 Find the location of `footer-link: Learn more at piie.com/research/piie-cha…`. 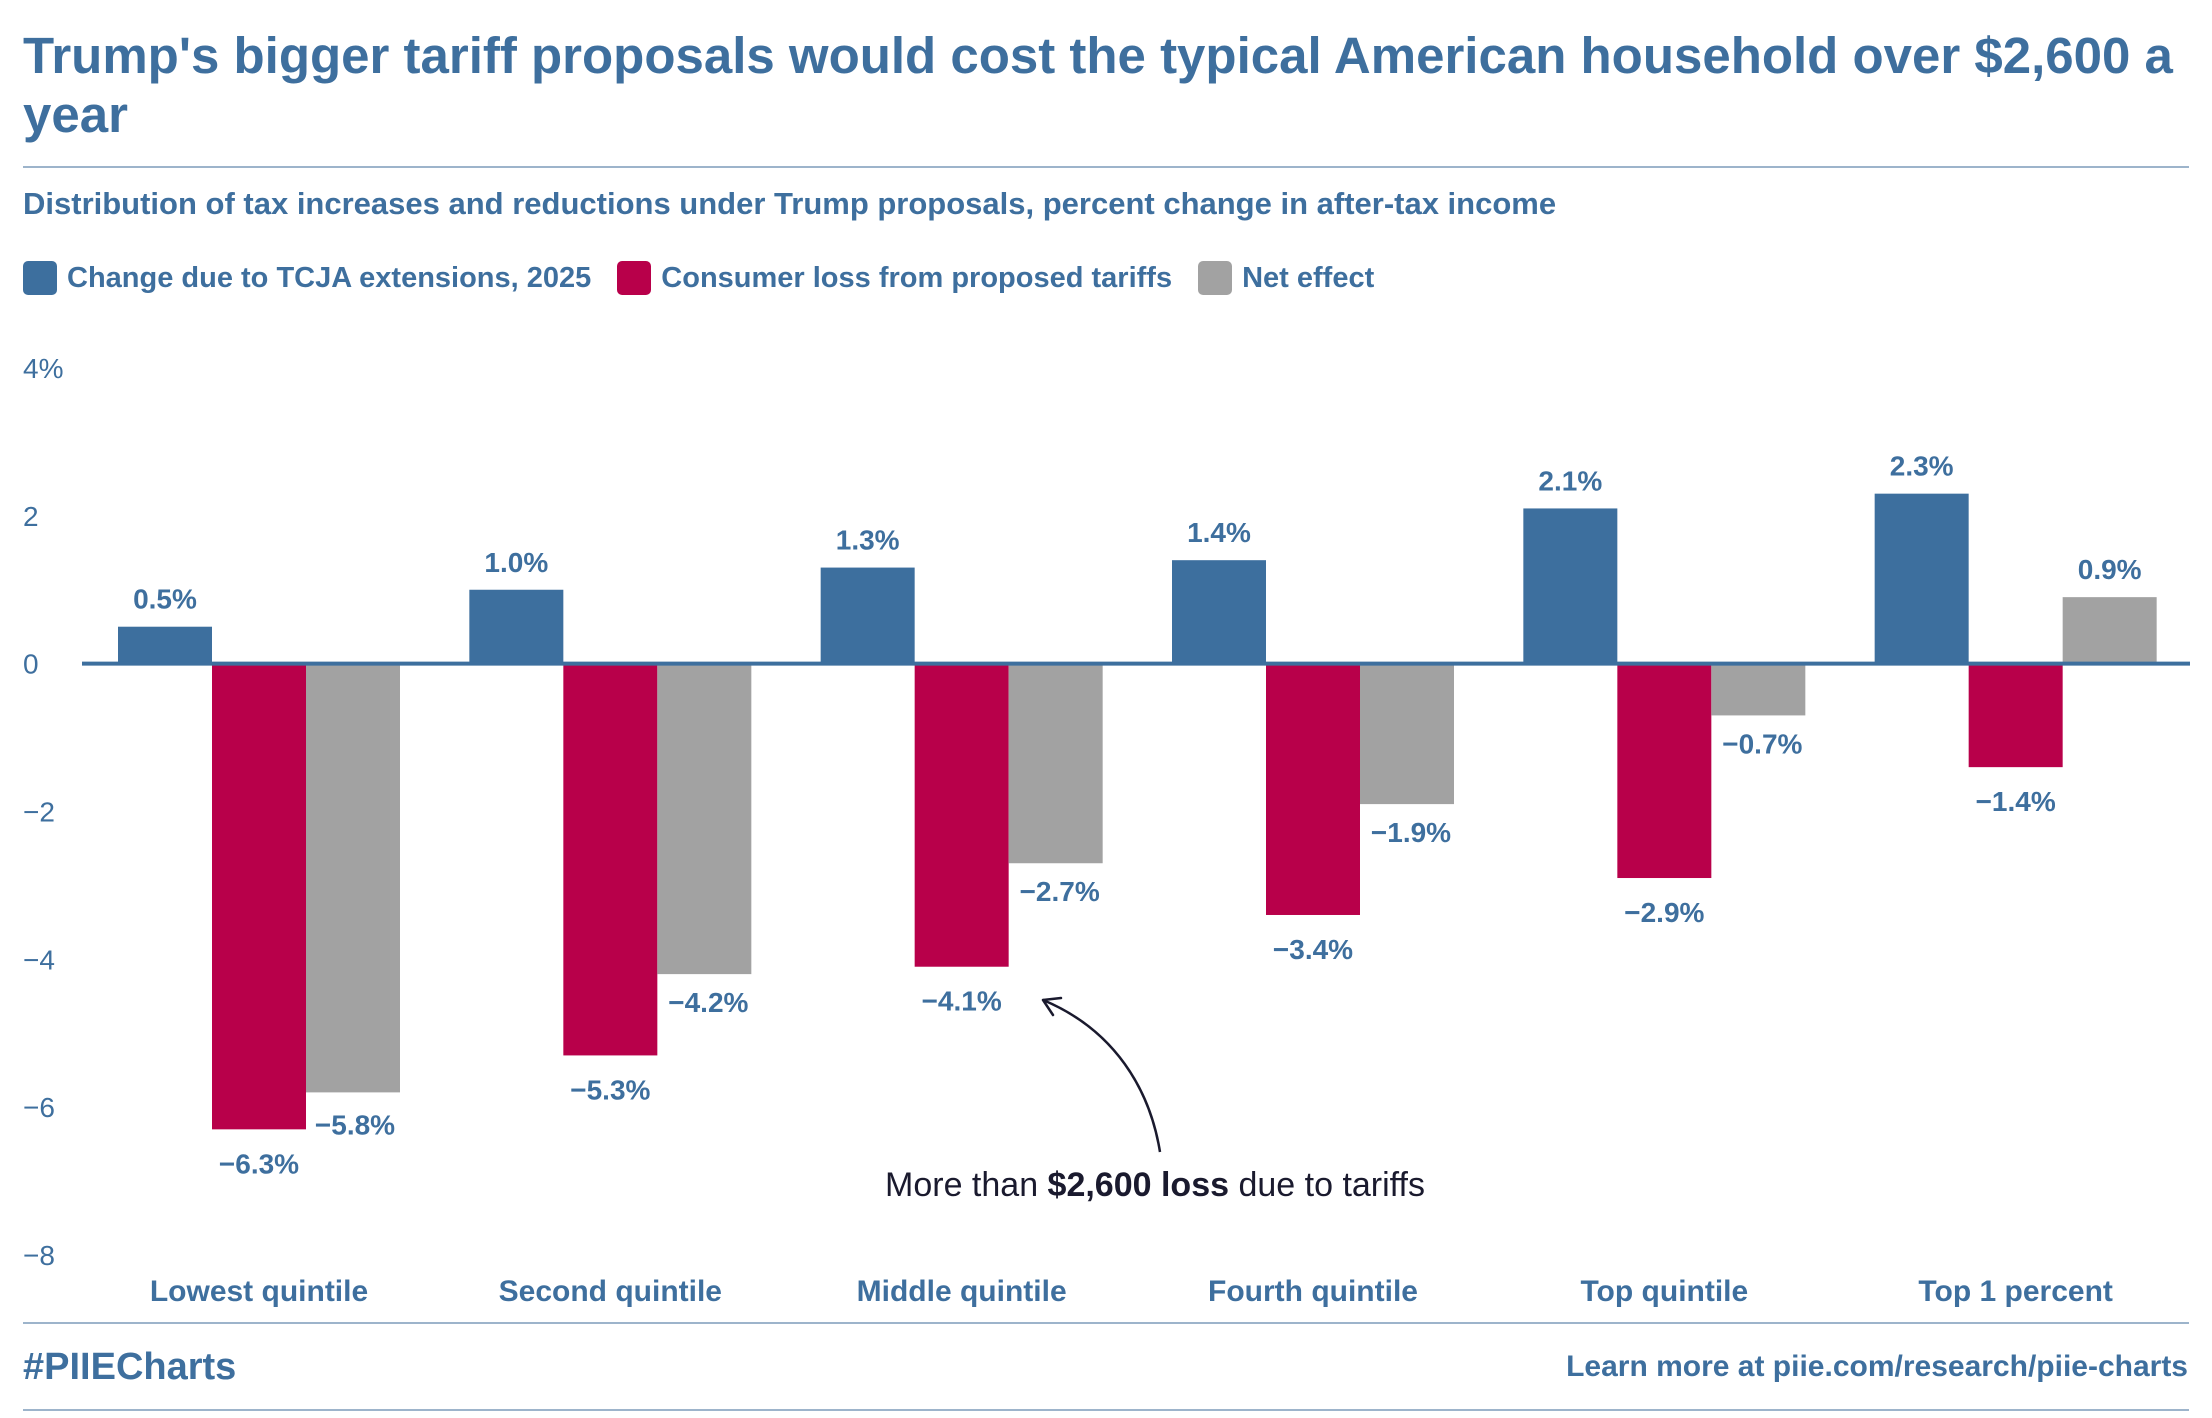

footer-link: Learn more at piie.com/research/piie-cha… is located at coordinates (1877, 1366).